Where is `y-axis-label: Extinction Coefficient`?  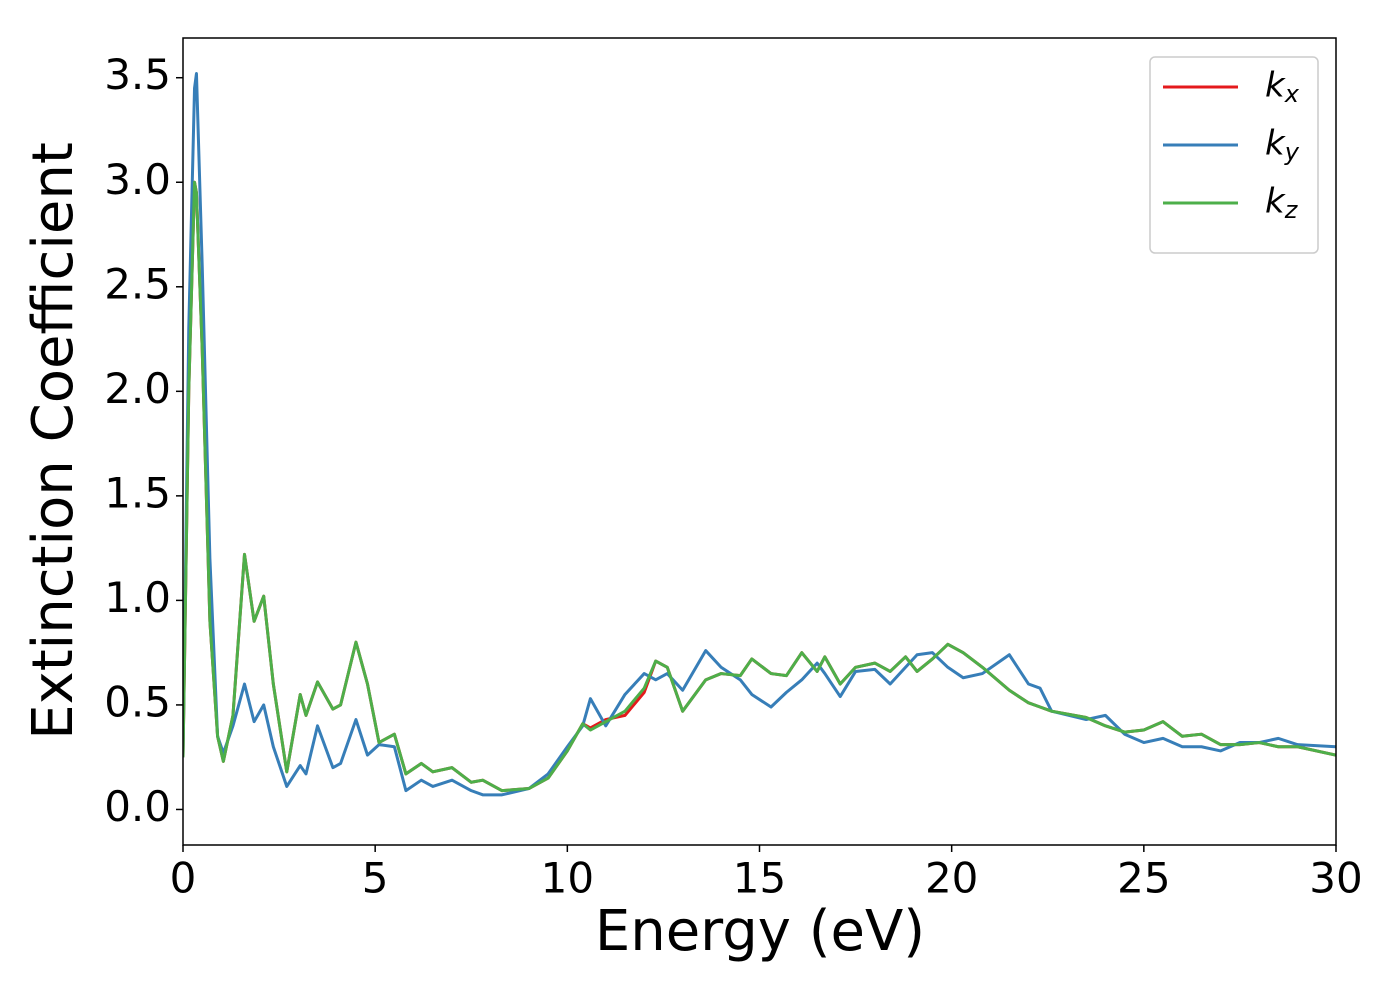 y-axis-label: Extinction Coefficient is located at coordinates (53, 441).